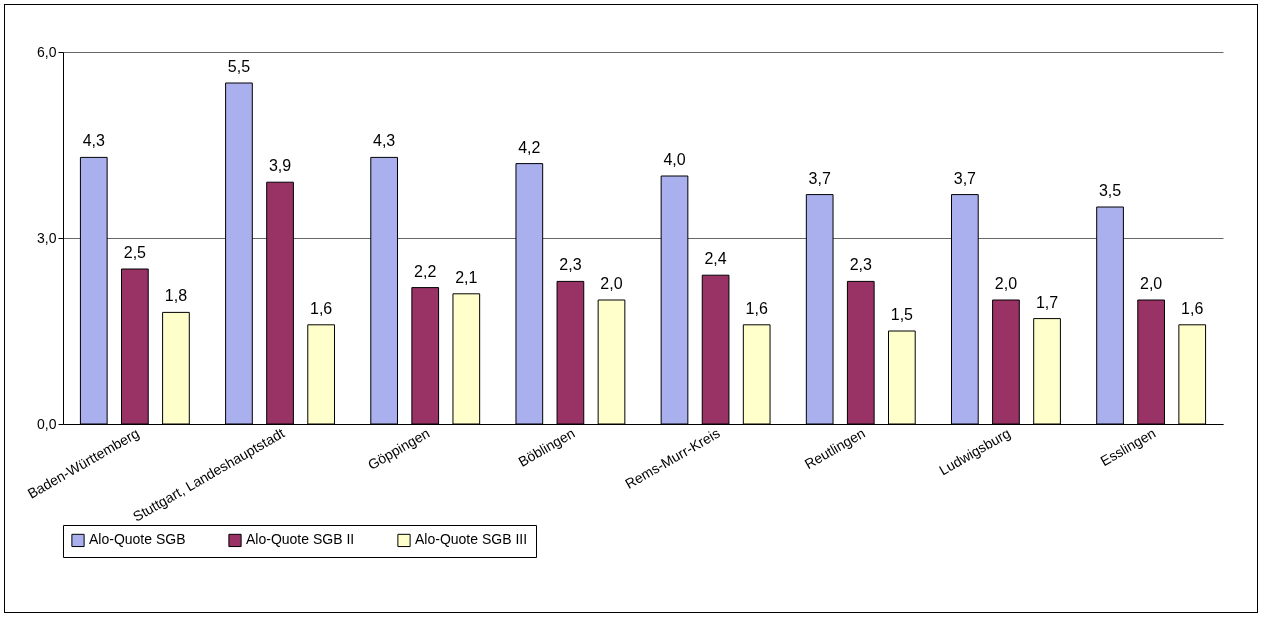  Describe the element at coordinates (425, 271) in the screenshot. I see `data-label: 2,2` at that location.